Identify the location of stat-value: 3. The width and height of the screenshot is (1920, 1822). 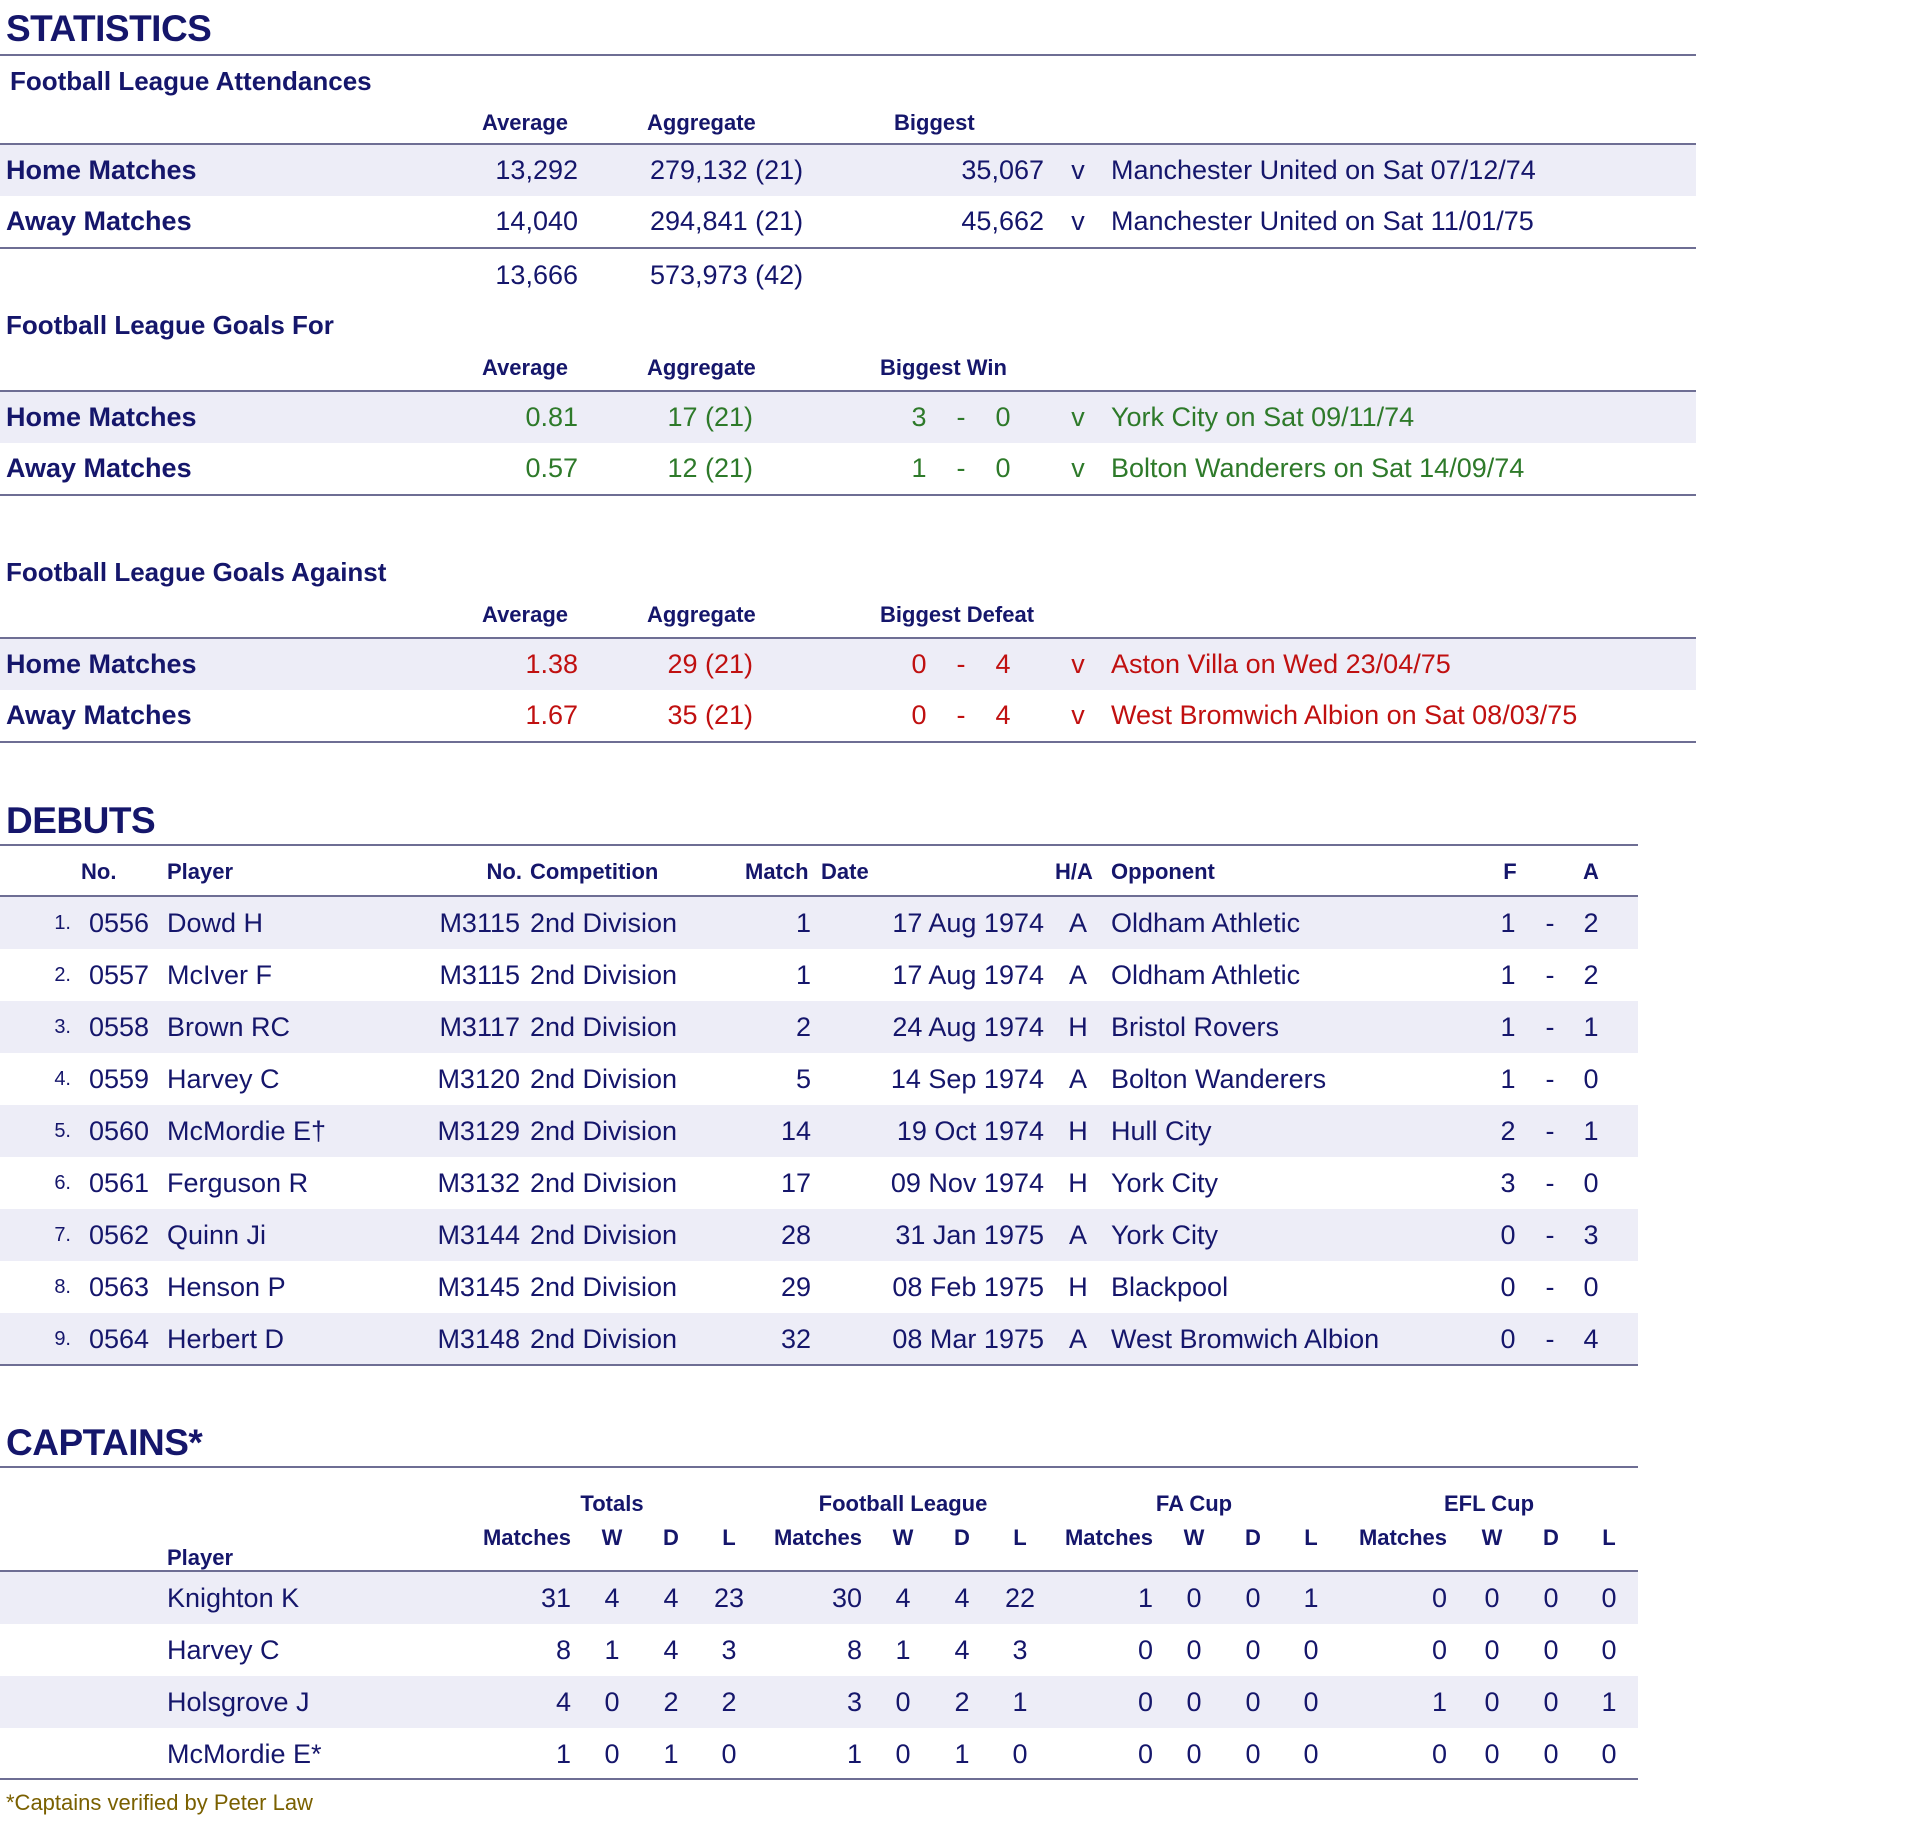
(729, 1650).